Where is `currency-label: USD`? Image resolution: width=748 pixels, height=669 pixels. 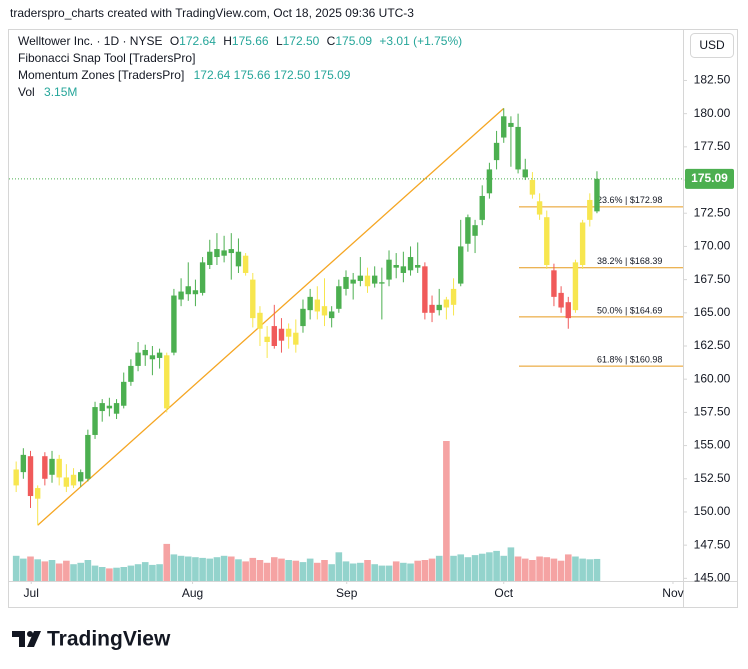
currency-label: USD is located at coordinates (712, 45).